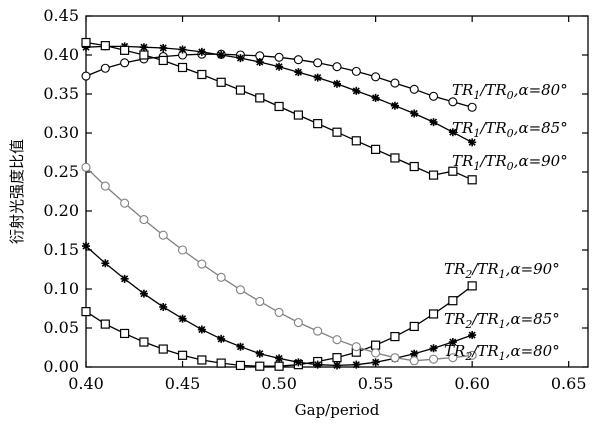  I want to click on series-label-3: TR2/TR1,α=90°, so click(502, 270).